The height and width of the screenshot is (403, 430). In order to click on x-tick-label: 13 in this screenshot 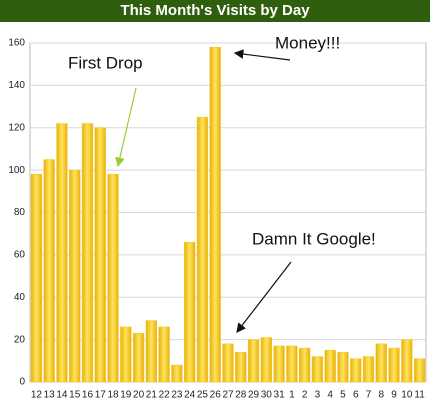, I will do `click(50, 395)`.